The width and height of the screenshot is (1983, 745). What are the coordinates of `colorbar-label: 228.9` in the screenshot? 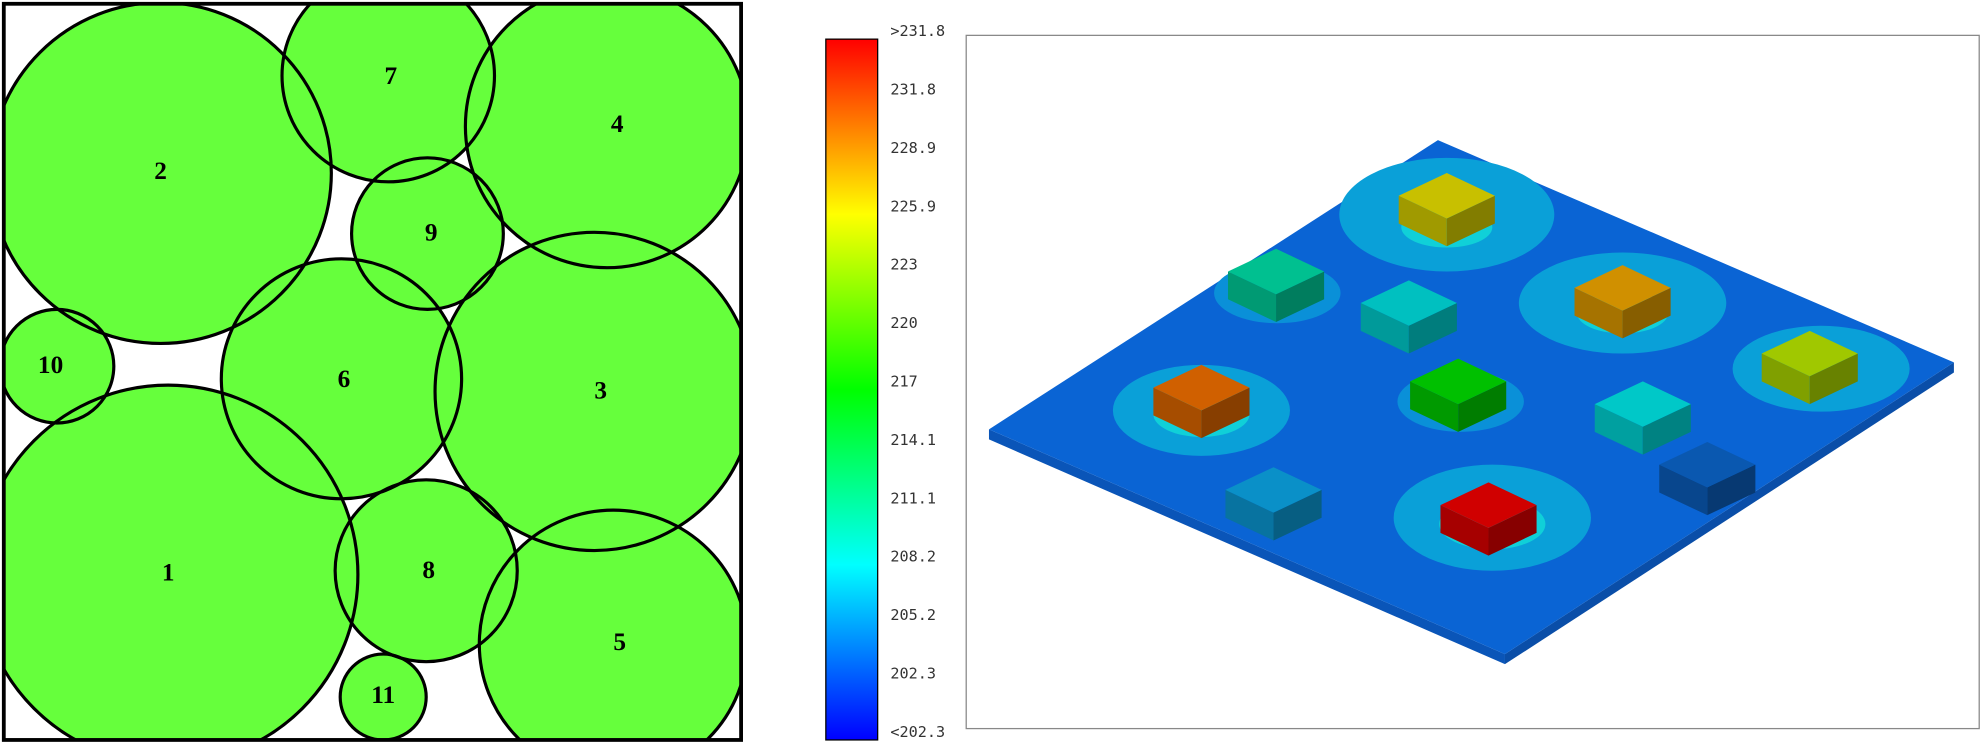 It's located at (913, 148).